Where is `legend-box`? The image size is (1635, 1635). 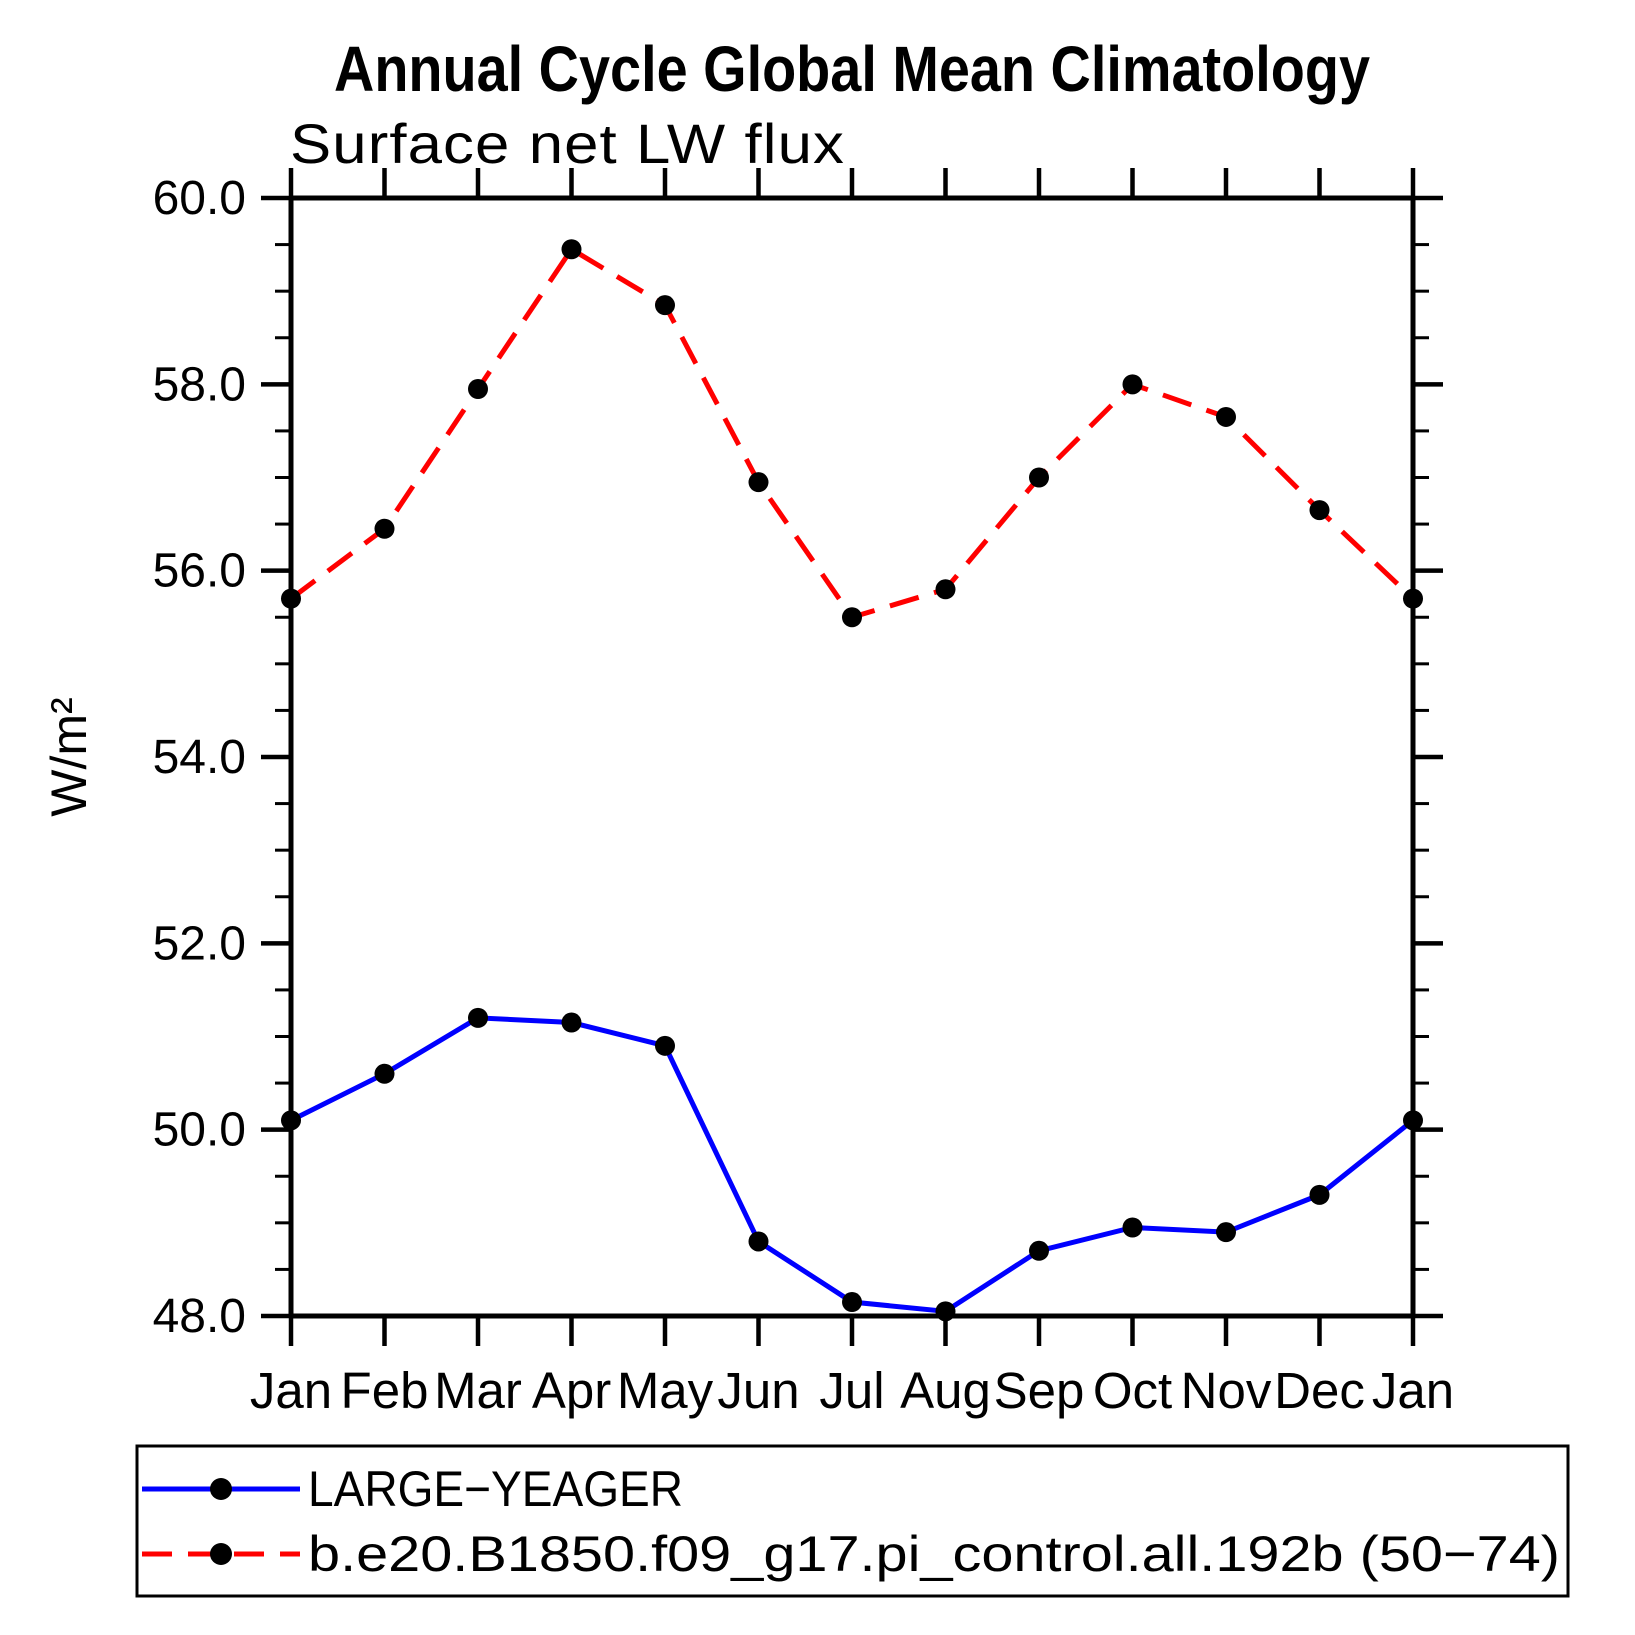
legend-box is located at coordinates (852, 1521).